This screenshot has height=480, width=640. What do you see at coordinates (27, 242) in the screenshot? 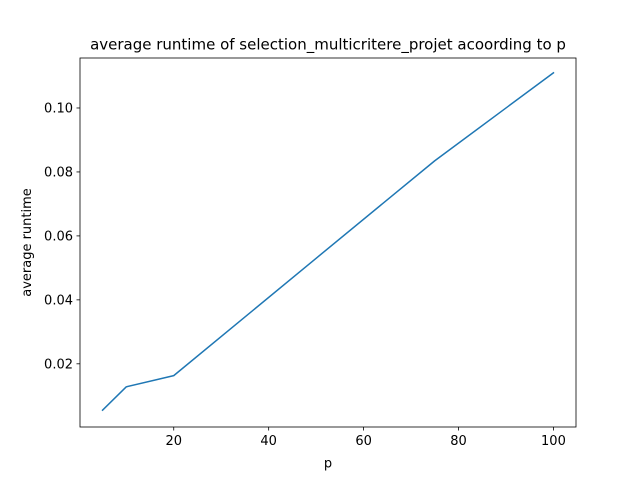
I see `y-axis-label: average runtime` at bounding box center [27, 242].